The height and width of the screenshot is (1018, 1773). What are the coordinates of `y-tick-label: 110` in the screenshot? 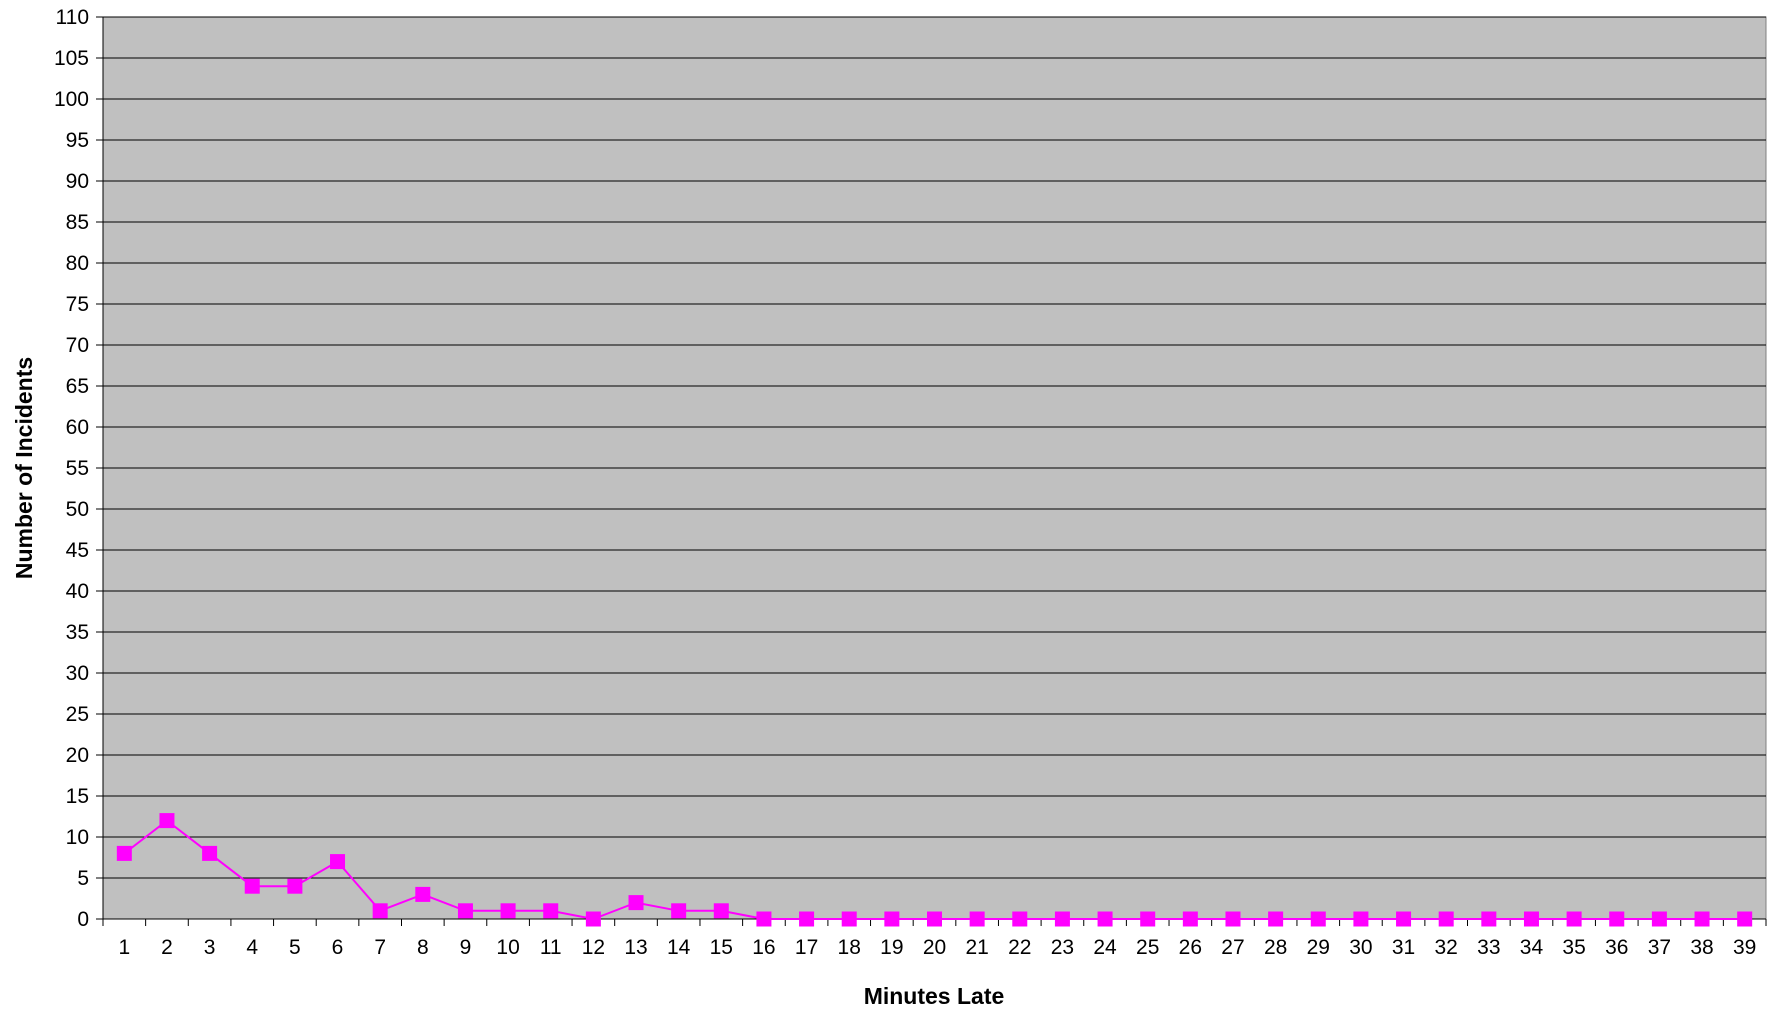 It's located at (72, 17).